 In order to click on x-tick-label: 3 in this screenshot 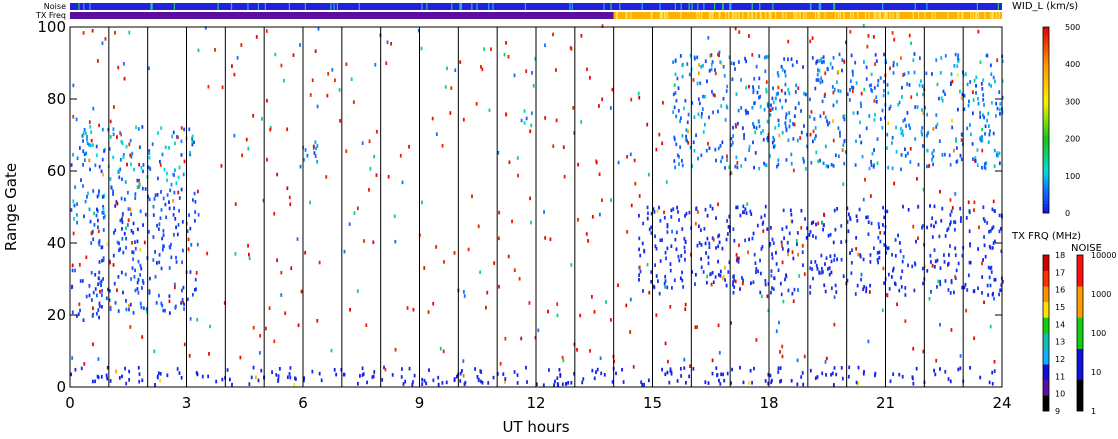, I will do `click(187, 403)`.